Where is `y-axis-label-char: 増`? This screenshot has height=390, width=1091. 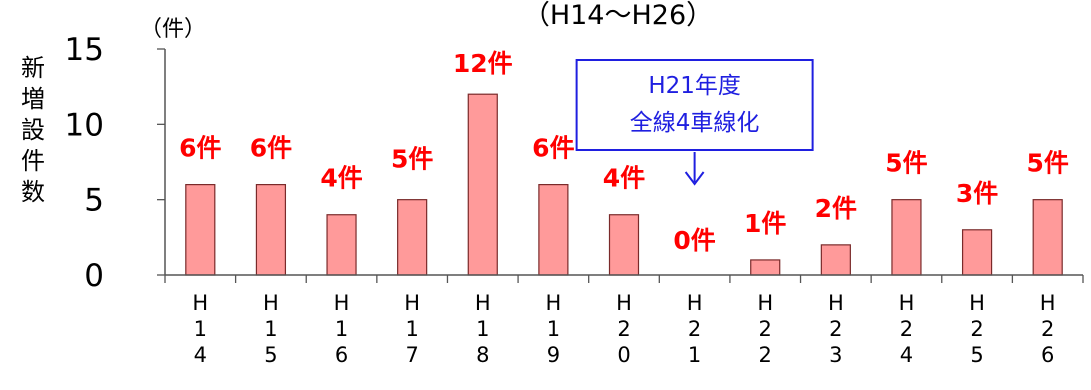 y-axis-label-char: 増 is located at coordinates (33, 99).